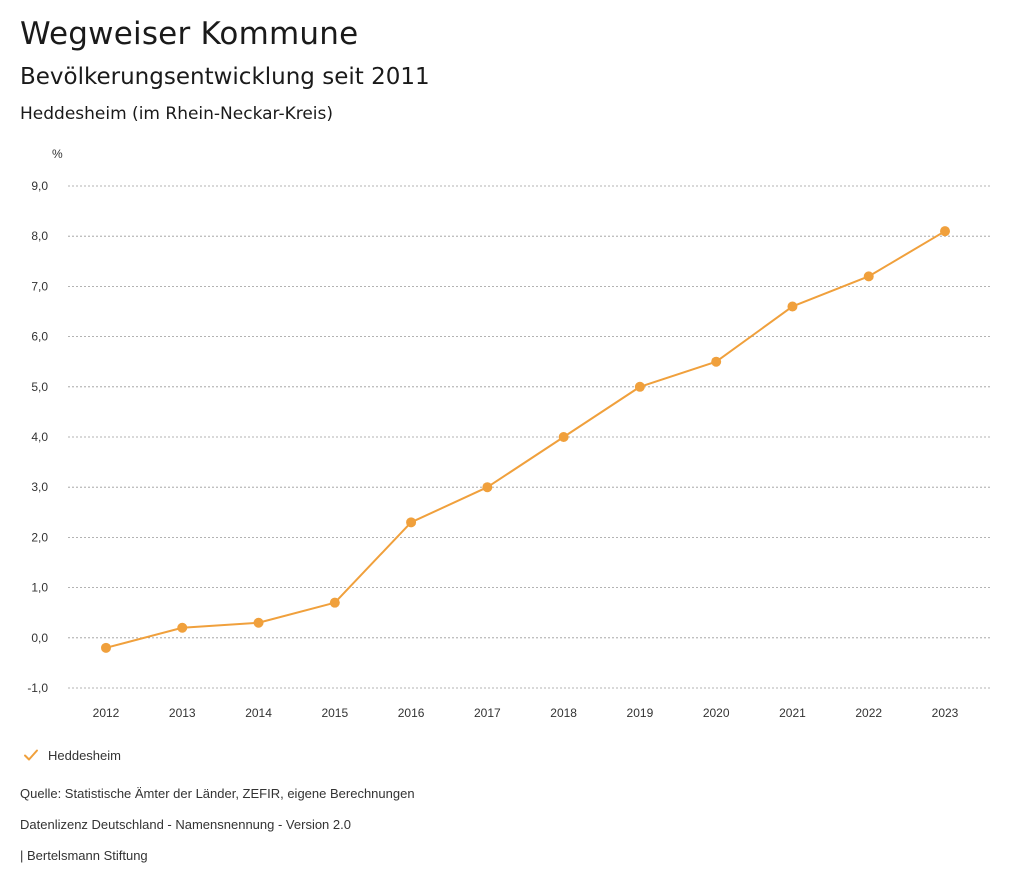  I want to click on y-tick-label: 2,0, so click(39, 537).